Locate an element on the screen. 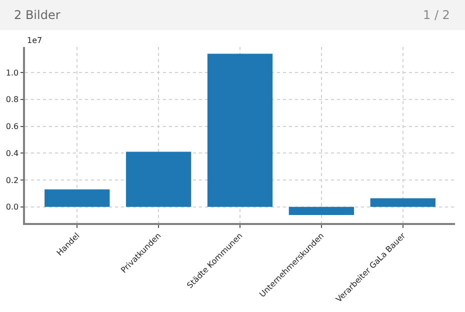 This screenshot has height=312, width=465. y-tick-label: 0.2 is located at coordinates (12, 180).